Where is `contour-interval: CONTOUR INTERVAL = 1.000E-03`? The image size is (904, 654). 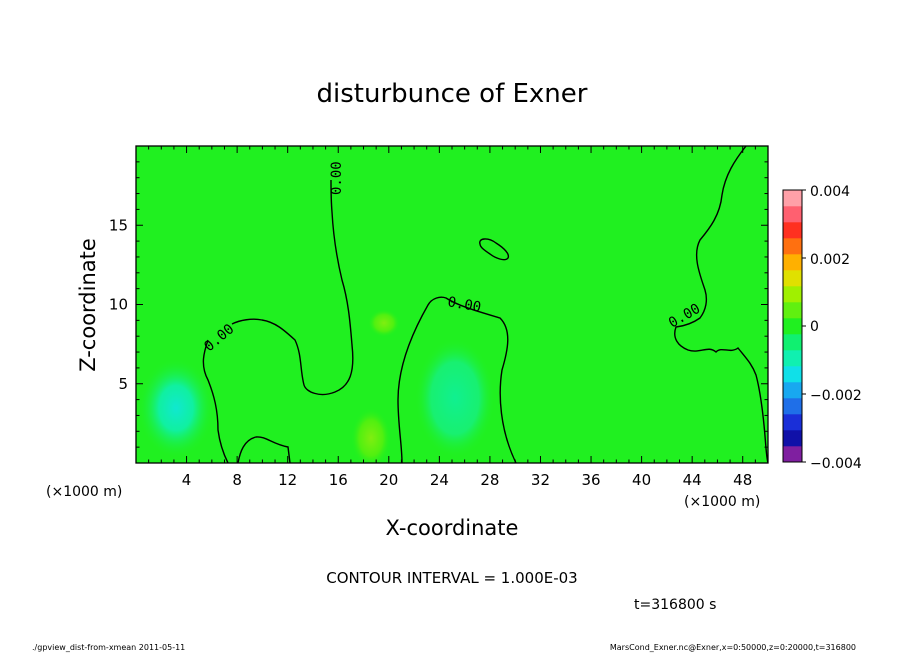
contour-interval: CONTOUR INTERVAL = 1.000E-03 is located at coordinates (451, 578).